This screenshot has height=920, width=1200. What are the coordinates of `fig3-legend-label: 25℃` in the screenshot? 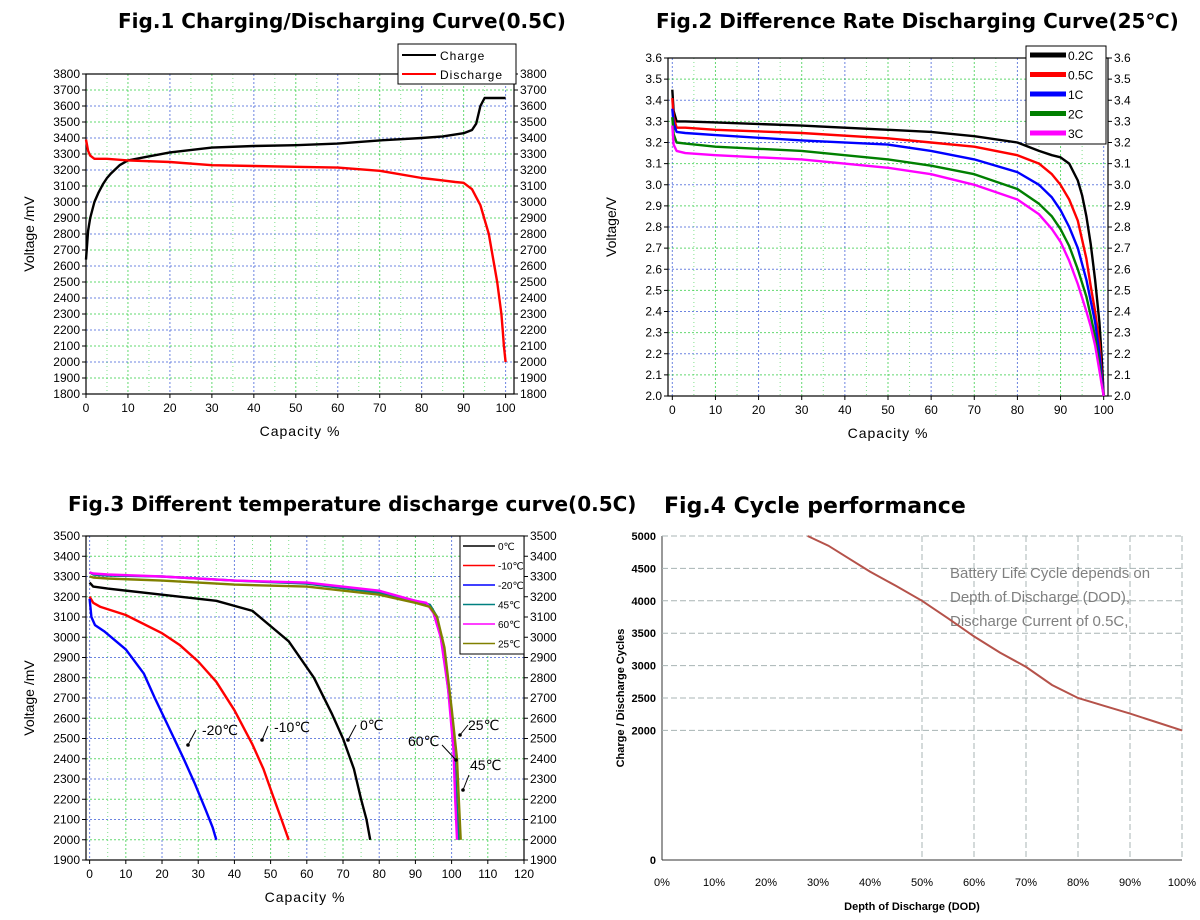 It's located at (509, 645).